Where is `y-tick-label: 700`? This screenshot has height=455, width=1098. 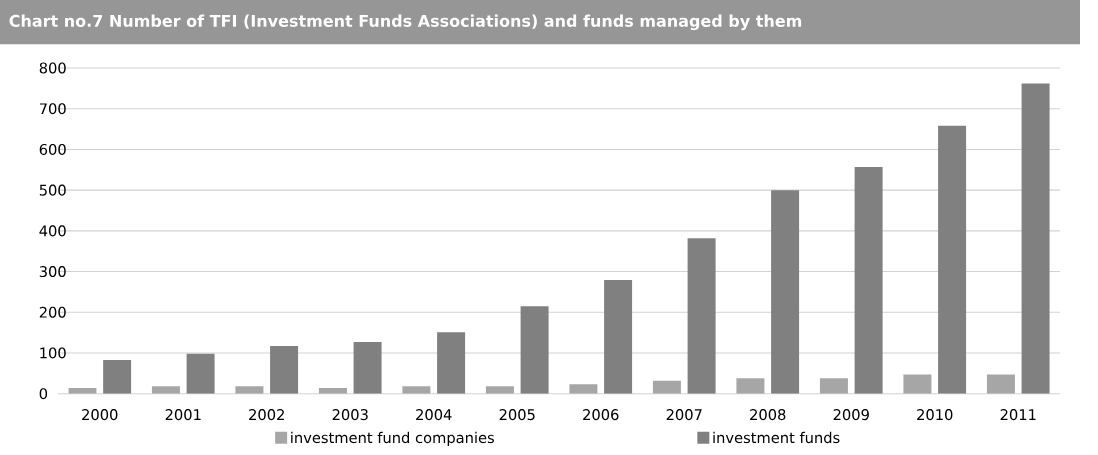 y-tick-label: 700 is located at coordinates (52, 109).